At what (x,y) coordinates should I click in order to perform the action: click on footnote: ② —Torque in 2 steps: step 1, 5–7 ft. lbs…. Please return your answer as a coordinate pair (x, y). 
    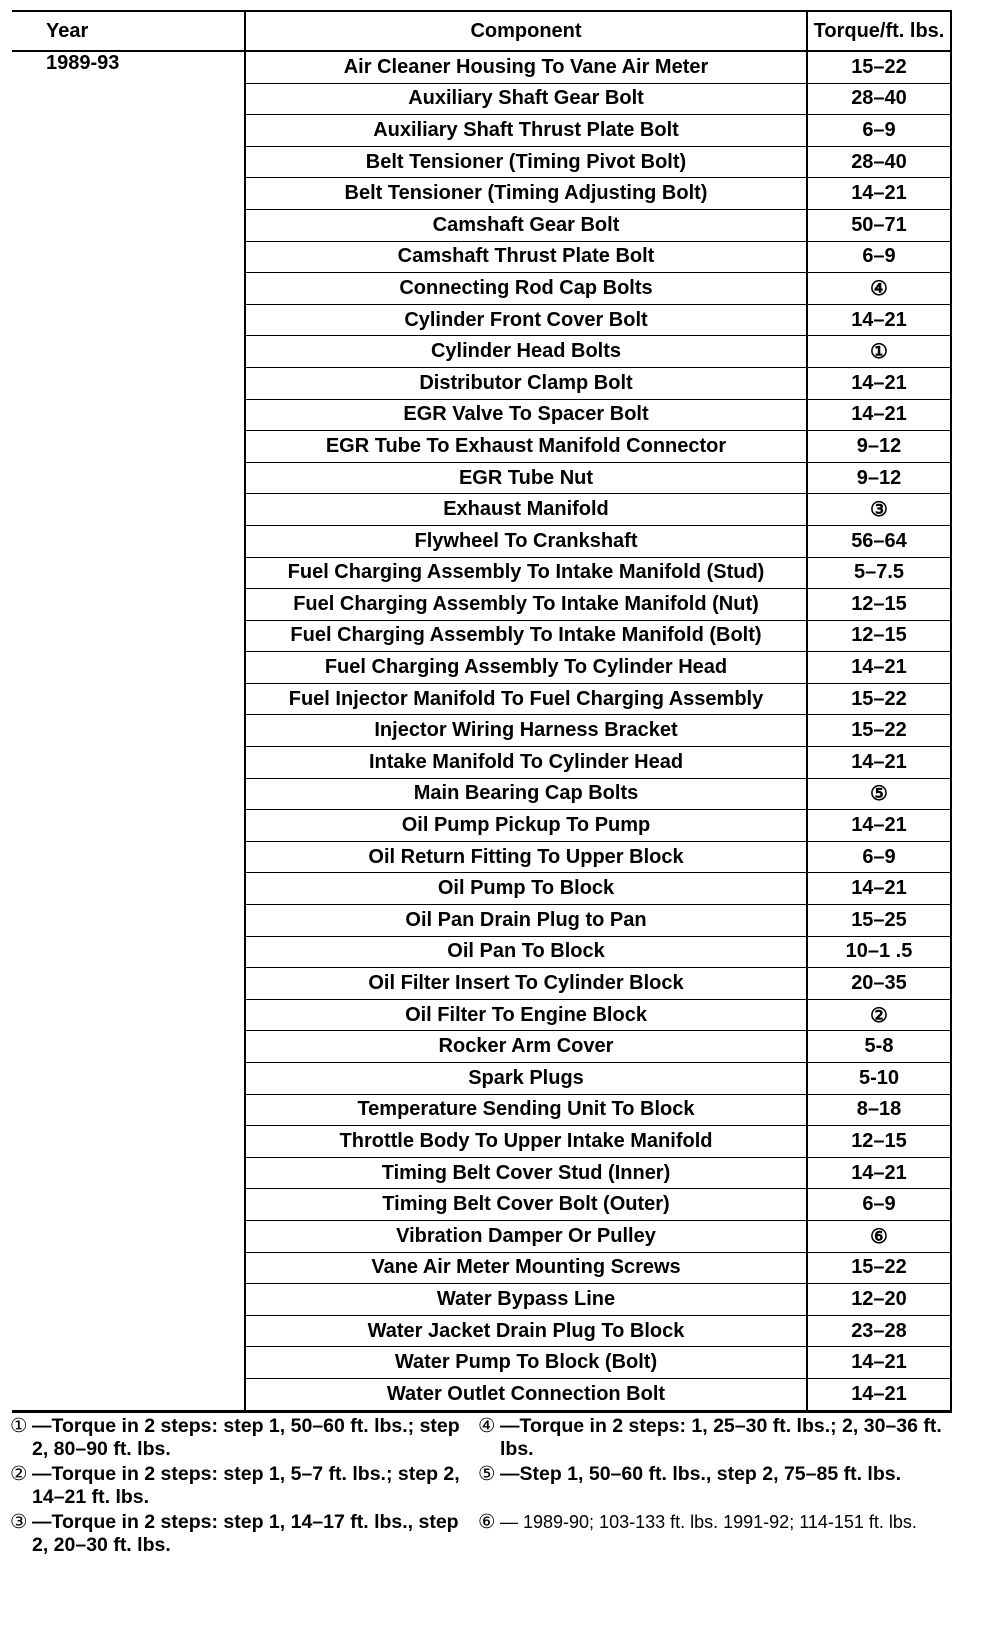
    Looking at the image, I should click on (244, 1486).